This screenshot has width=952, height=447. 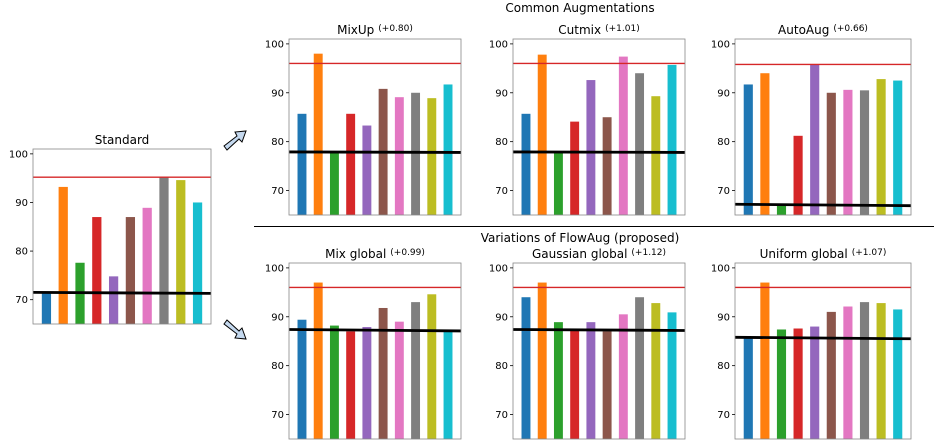 What do you see at coordinates (580, 238) in the screenshot?
I see `flowaug-variations-header: Variations of FlowAug (proposed)` at bounding box center [580, 238].